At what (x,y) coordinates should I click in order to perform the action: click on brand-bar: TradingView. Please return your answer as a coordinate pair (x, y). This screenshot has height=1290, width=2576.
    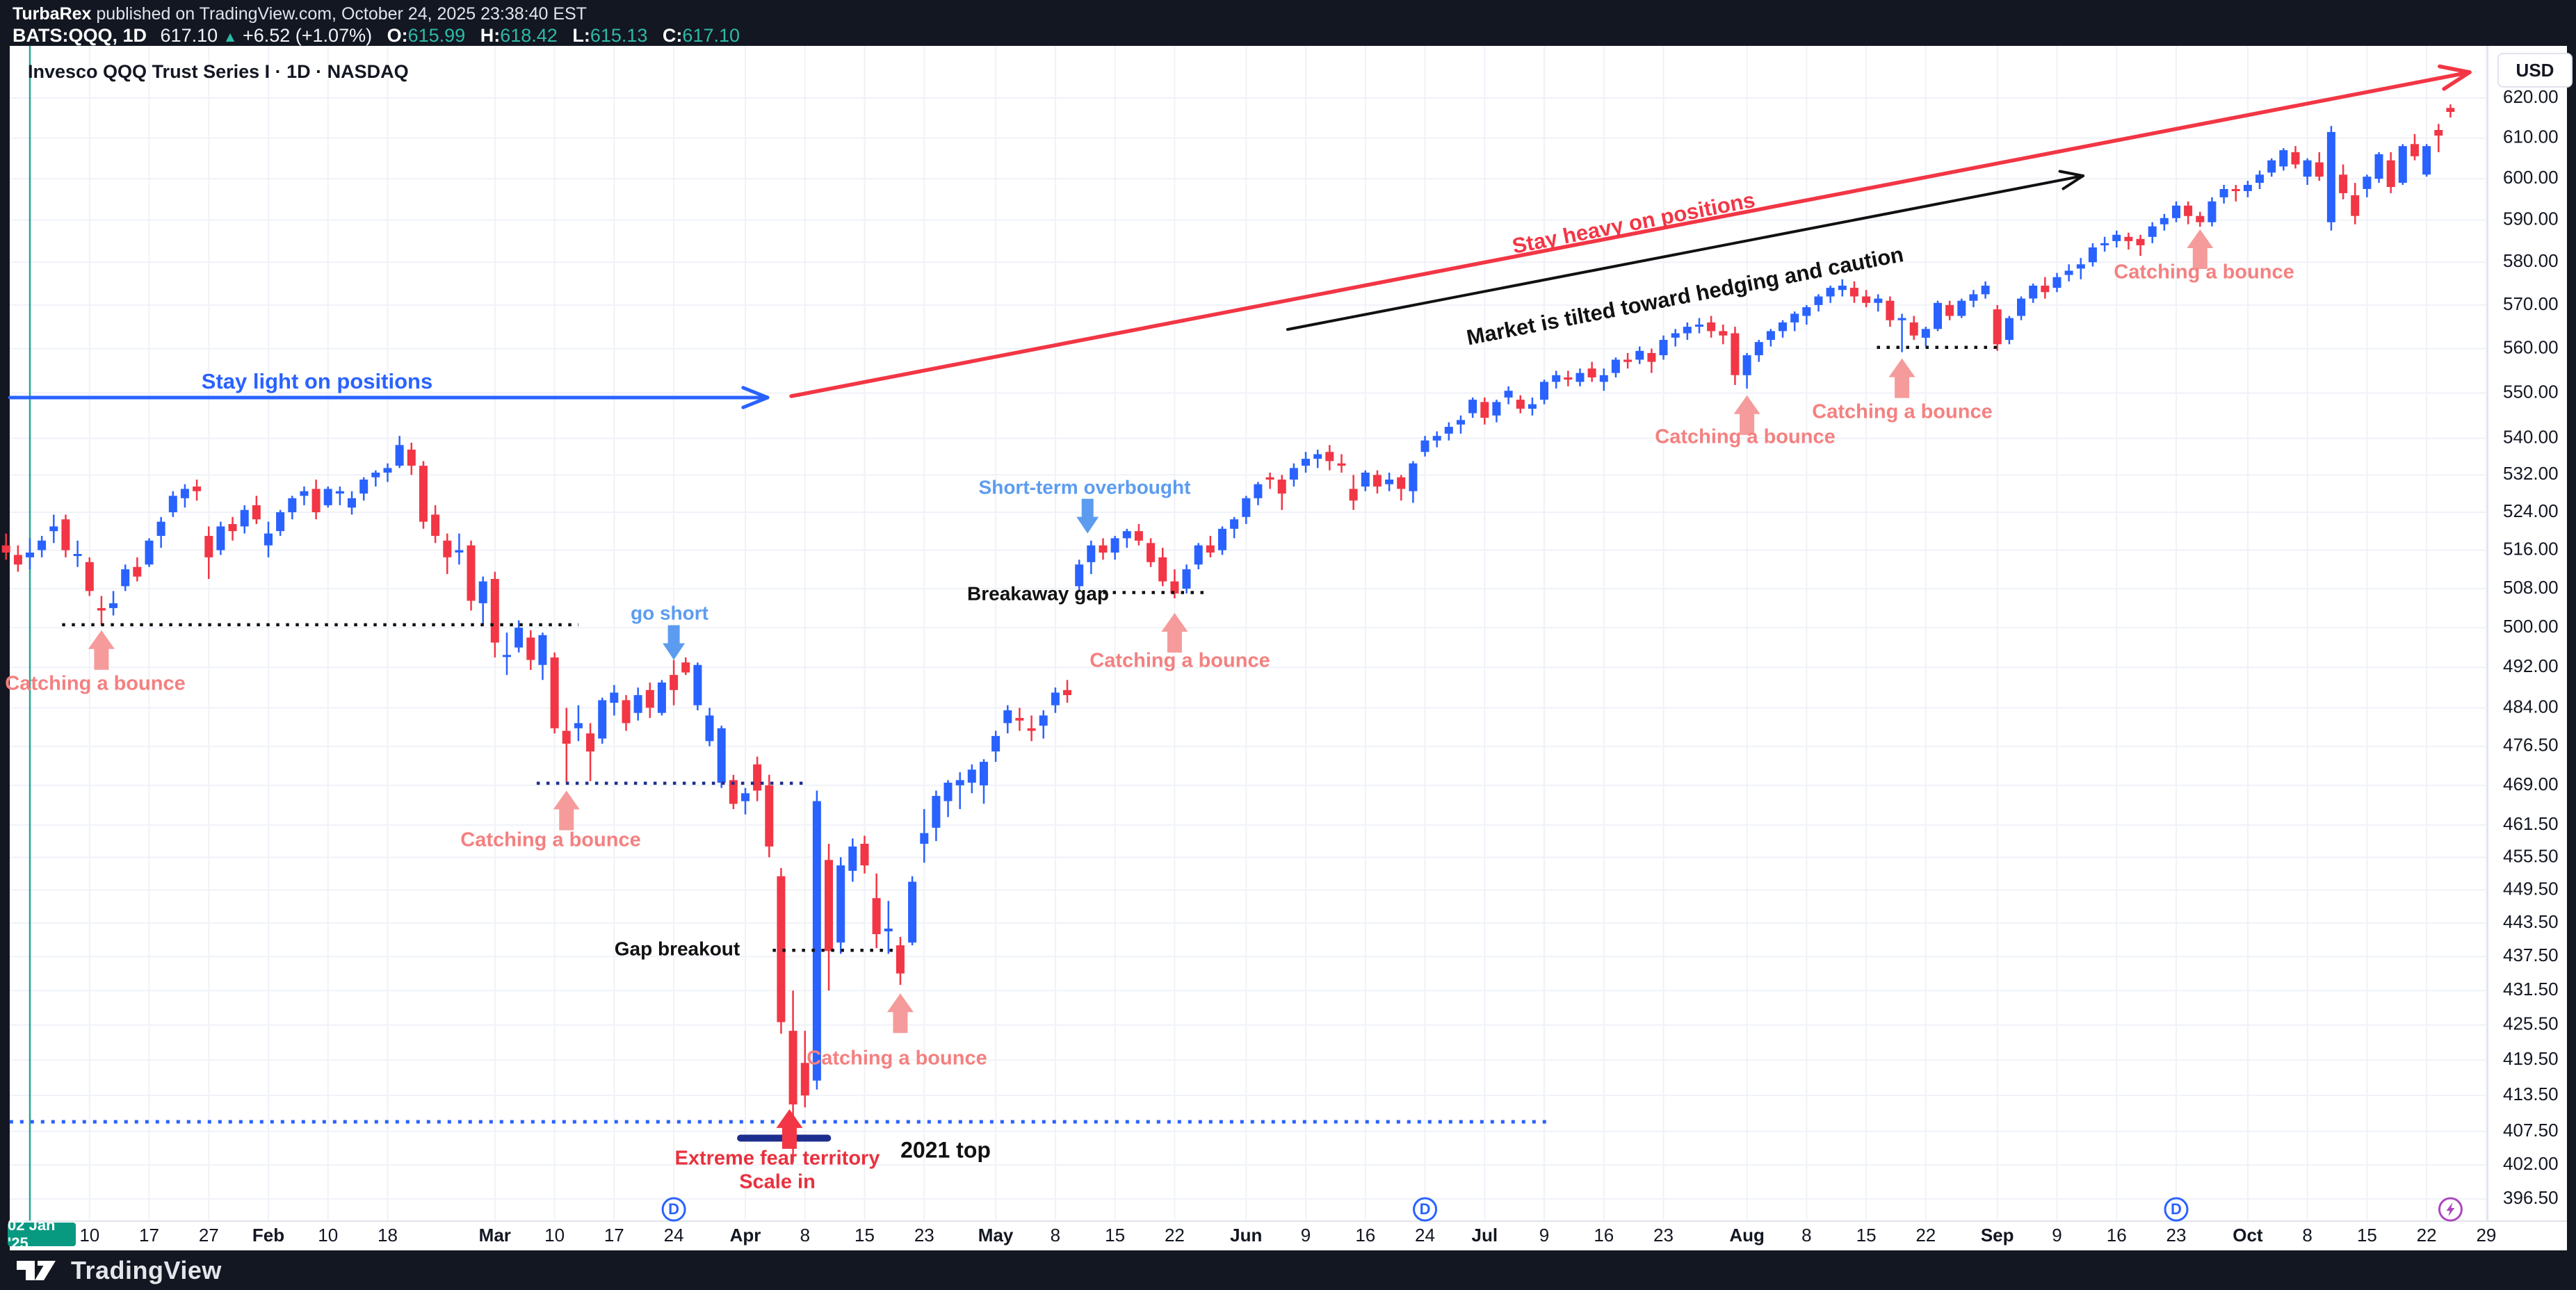
    Looking at the image, I should click on (1288, 1270).